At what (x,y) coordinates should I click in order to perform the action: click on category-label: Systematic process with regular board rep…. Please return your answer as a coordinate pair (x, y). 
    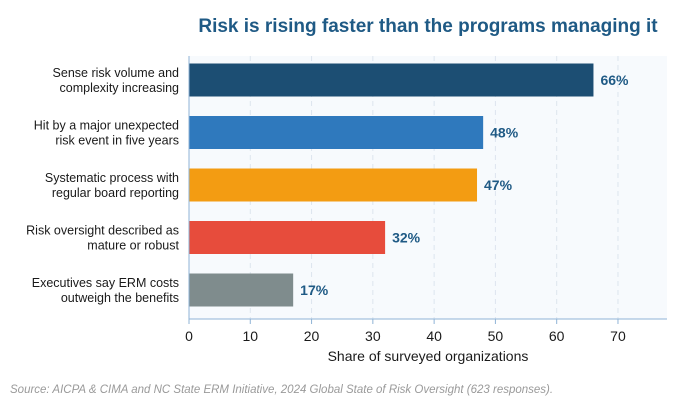
    Looking at the image, I should click on (112, 185).